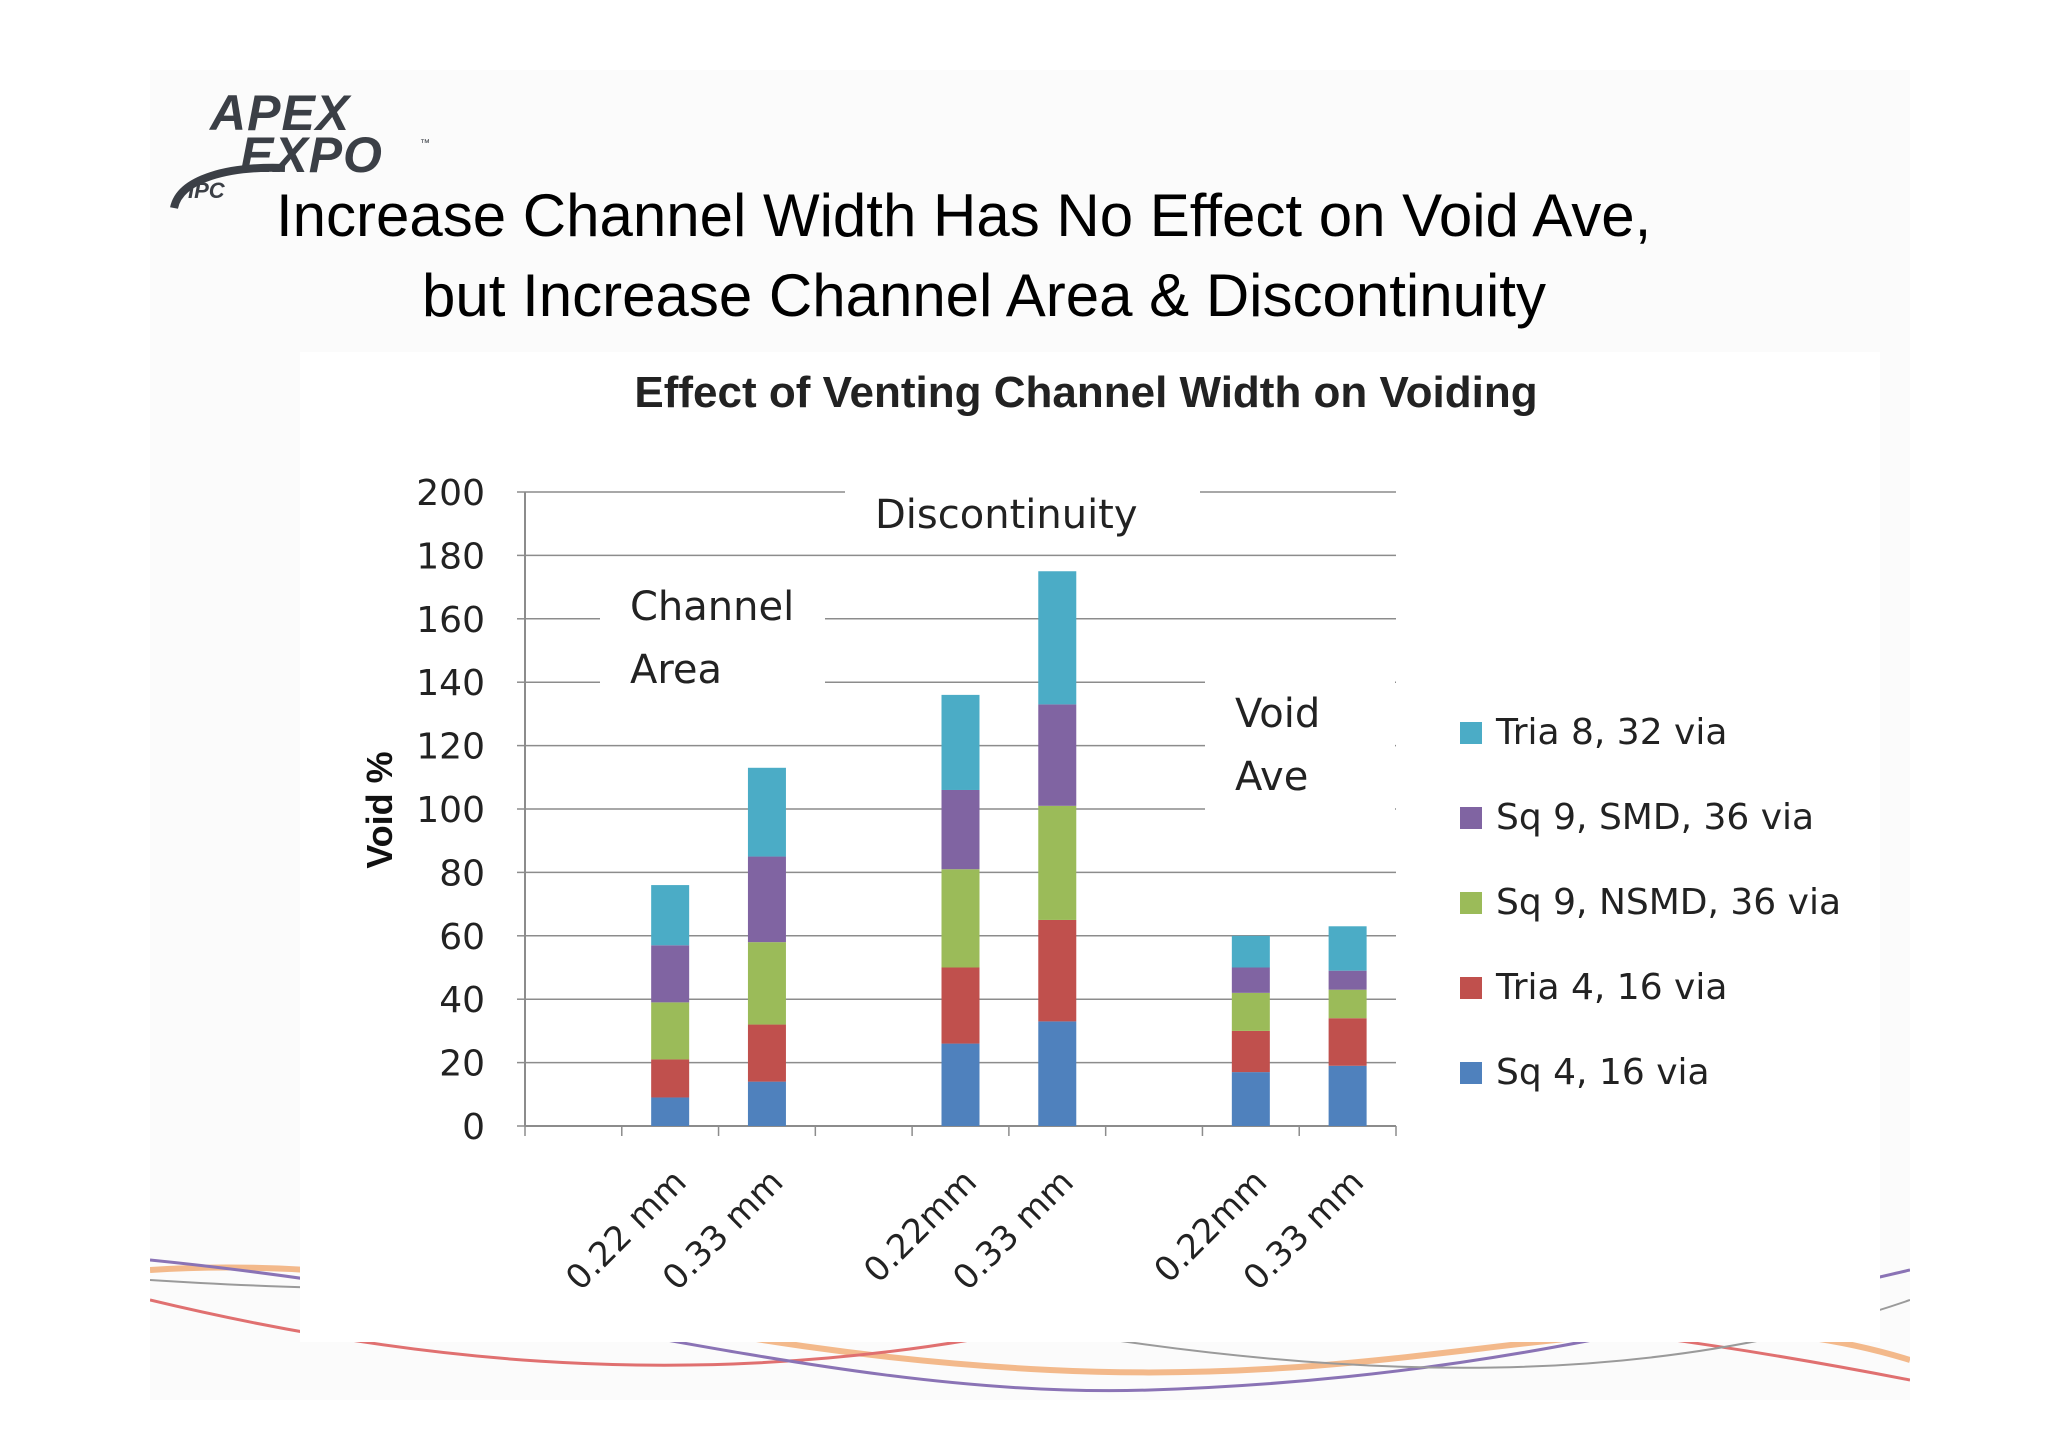 This screenshot has height=1448, width=2048. What do you see at coordinates (712, 607) in the screenshot?
I see `group-label-line-1: Channel` at bounding box center [712, 607].